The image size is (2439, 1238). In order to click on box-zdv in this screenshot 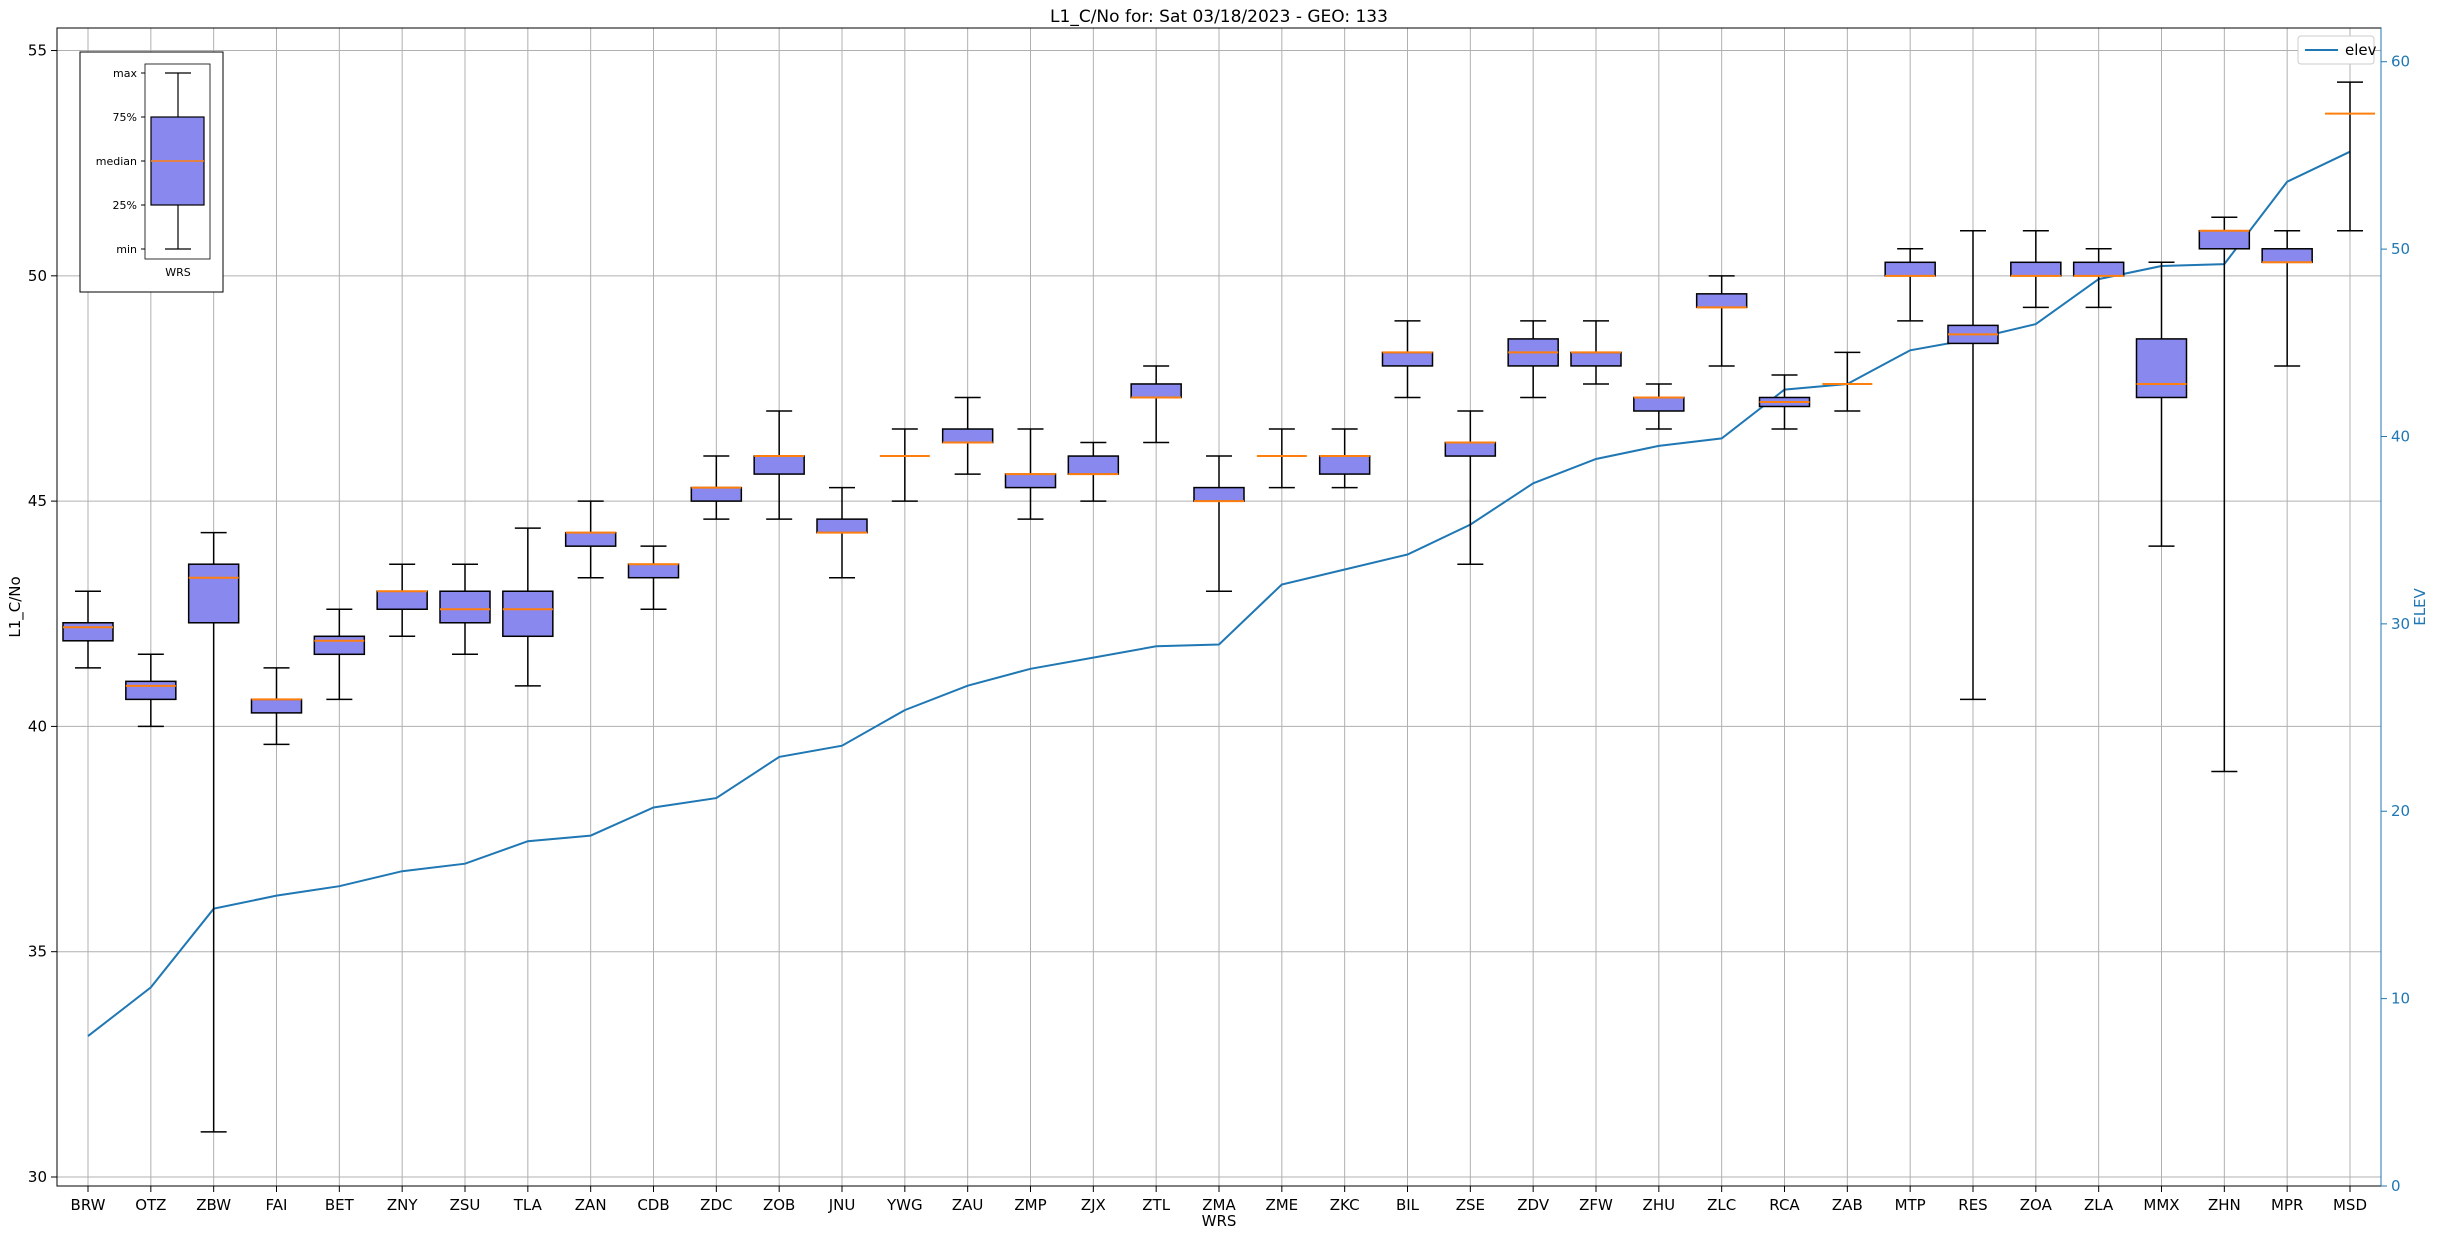, I will do `click(1533, 359)`.